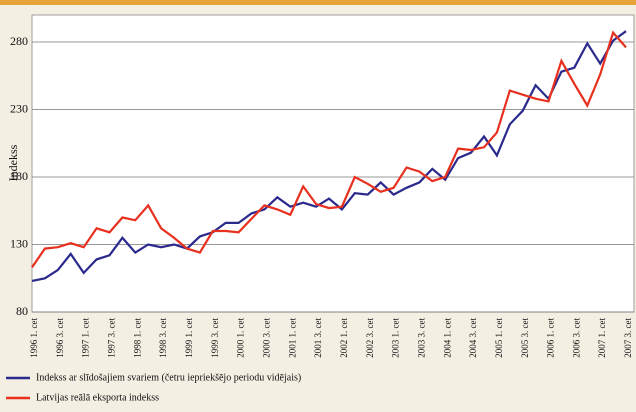  Describe the element at coordinates (34, 338) in the screenshot. I see `x-tick-label: 1996 1. cet` at that location.